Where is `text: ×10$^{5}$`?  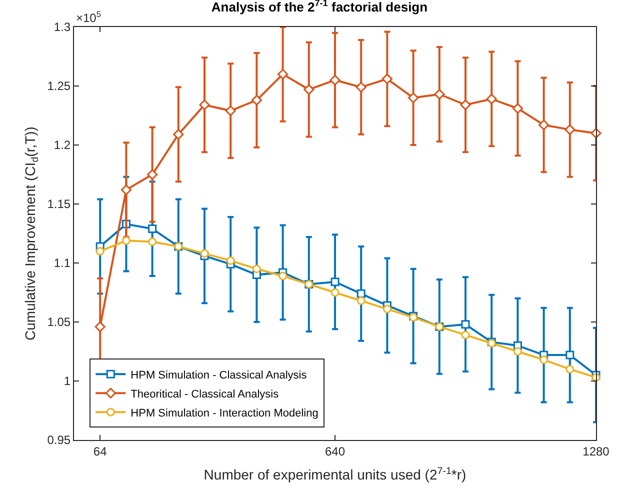 text: ×10$^{5}$ is located at coordinates (89, 17).